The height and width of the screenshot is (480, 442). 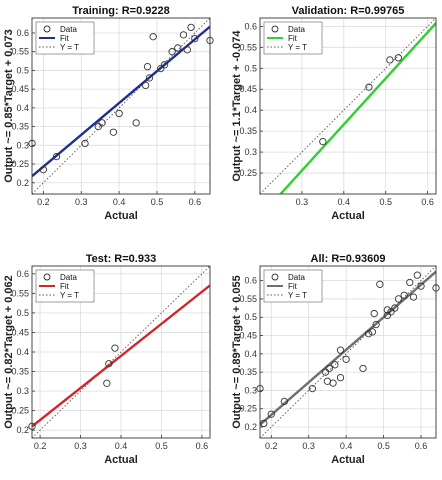 I want to click on y-tick-label: 0.2, so click(x=22, y=430).